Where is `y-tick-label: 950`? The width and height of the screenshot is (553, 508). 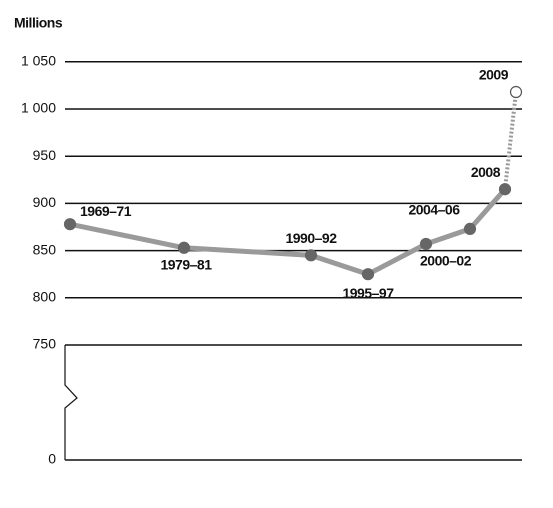 y-tick-label: 950 is located at coordinates (45, 155).